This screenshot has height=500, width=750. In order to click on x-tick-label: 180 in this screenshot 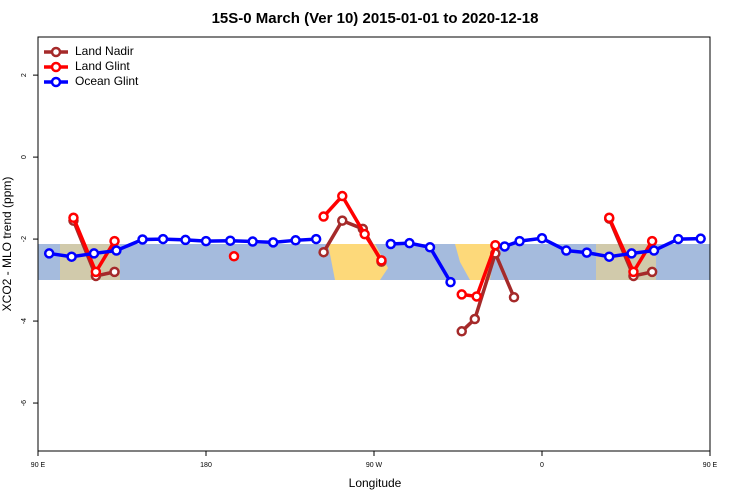, I will do `click(206, 465)`.